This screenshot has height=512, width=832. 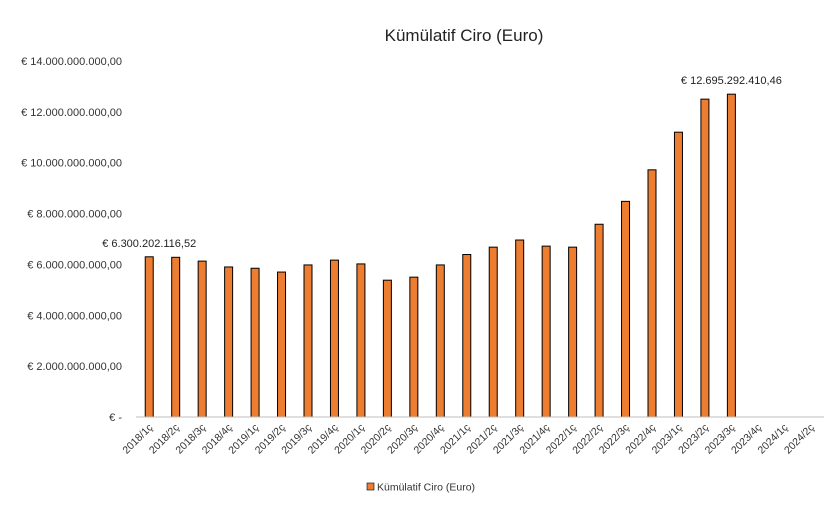 What do you see at coordinates (74, 367) in the screenshot?
I see `y-tick-label: € 2.000.000.000,00` at bounding box center [74, 367].